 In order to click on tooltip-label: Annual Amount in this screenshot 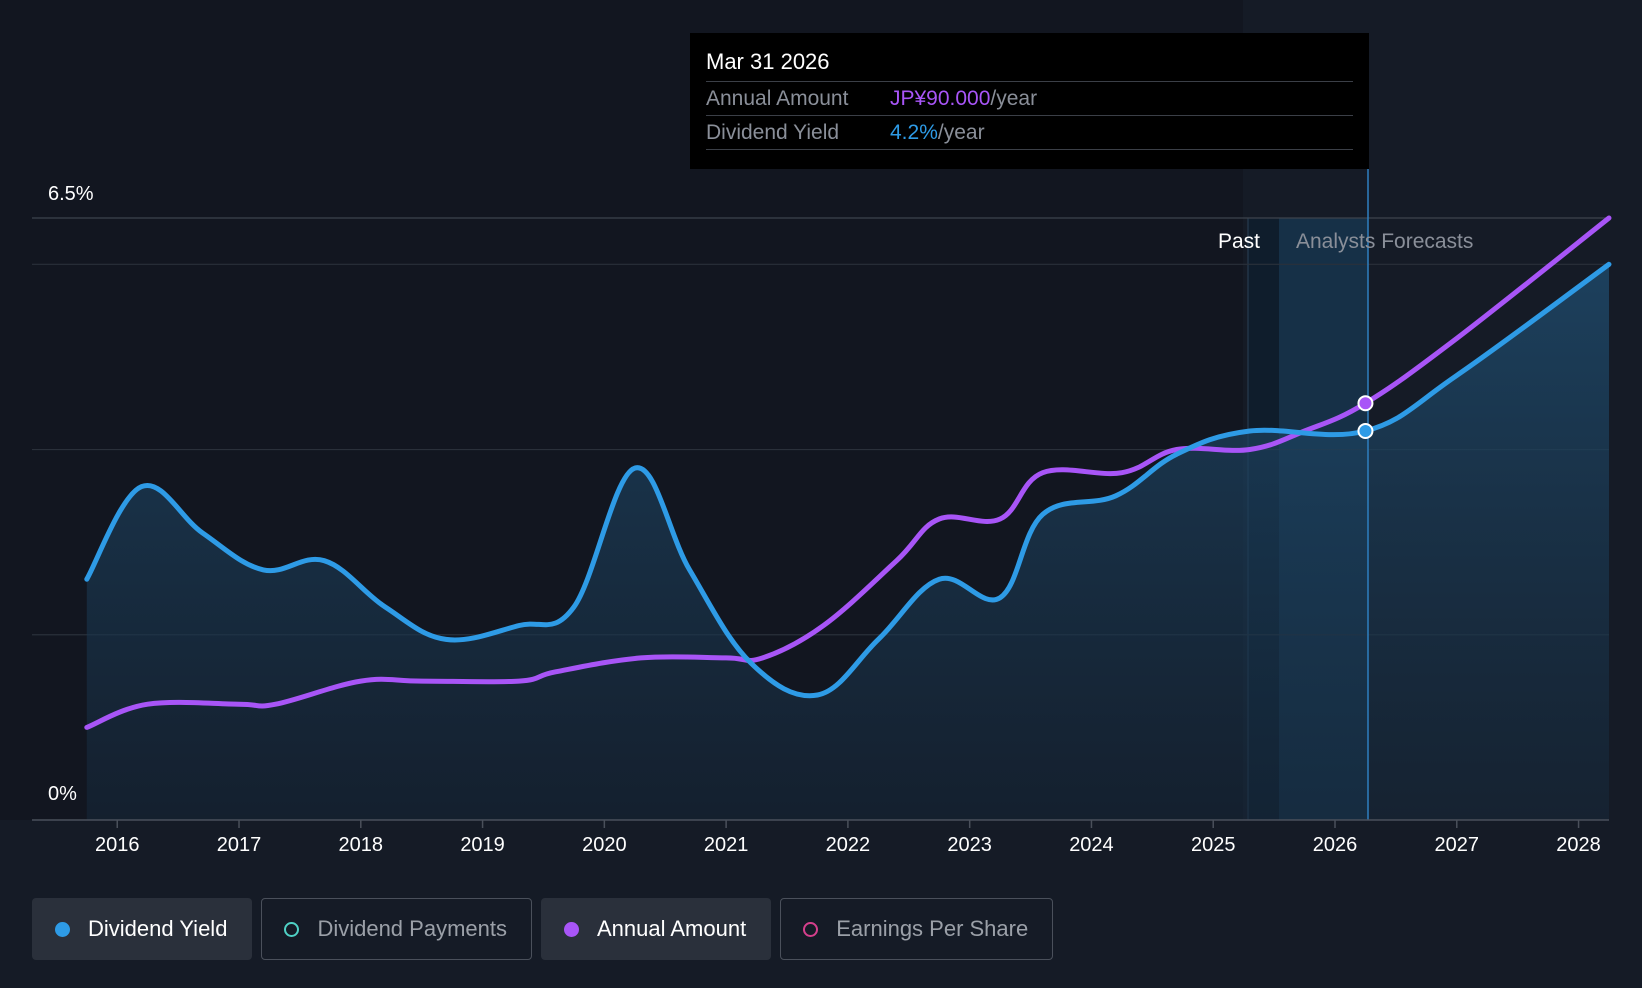, I will do `click(777, 98)`.